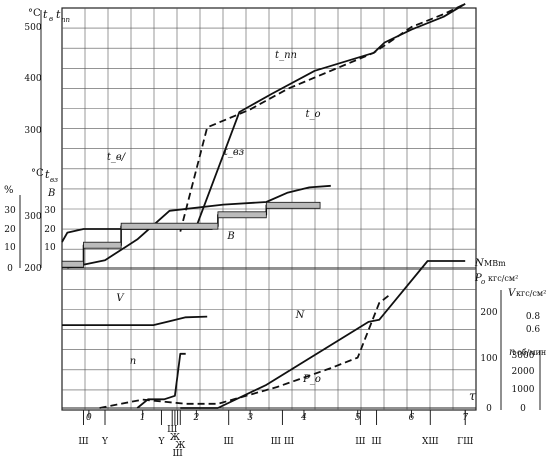  Describe the element at coordinates (50, 248) in the screenshot. I see `tick-label-b: 10` at that location.